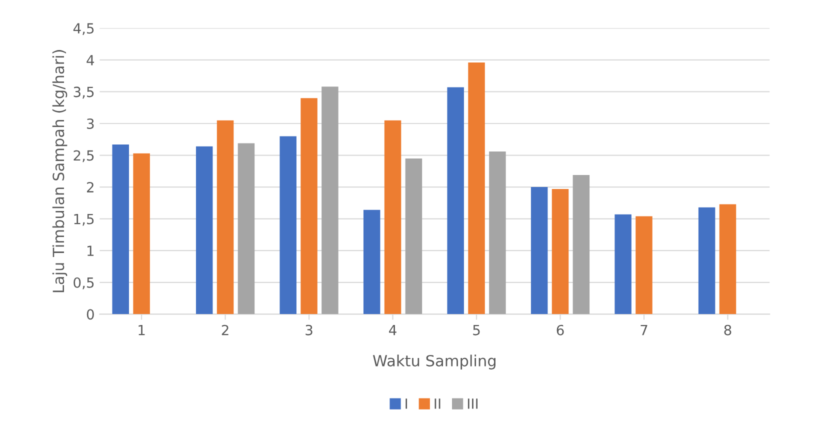 Image resolution: width=817 pixels, height=440 pixels. I want to click on x-tick-label: 1, so click(141, 330).